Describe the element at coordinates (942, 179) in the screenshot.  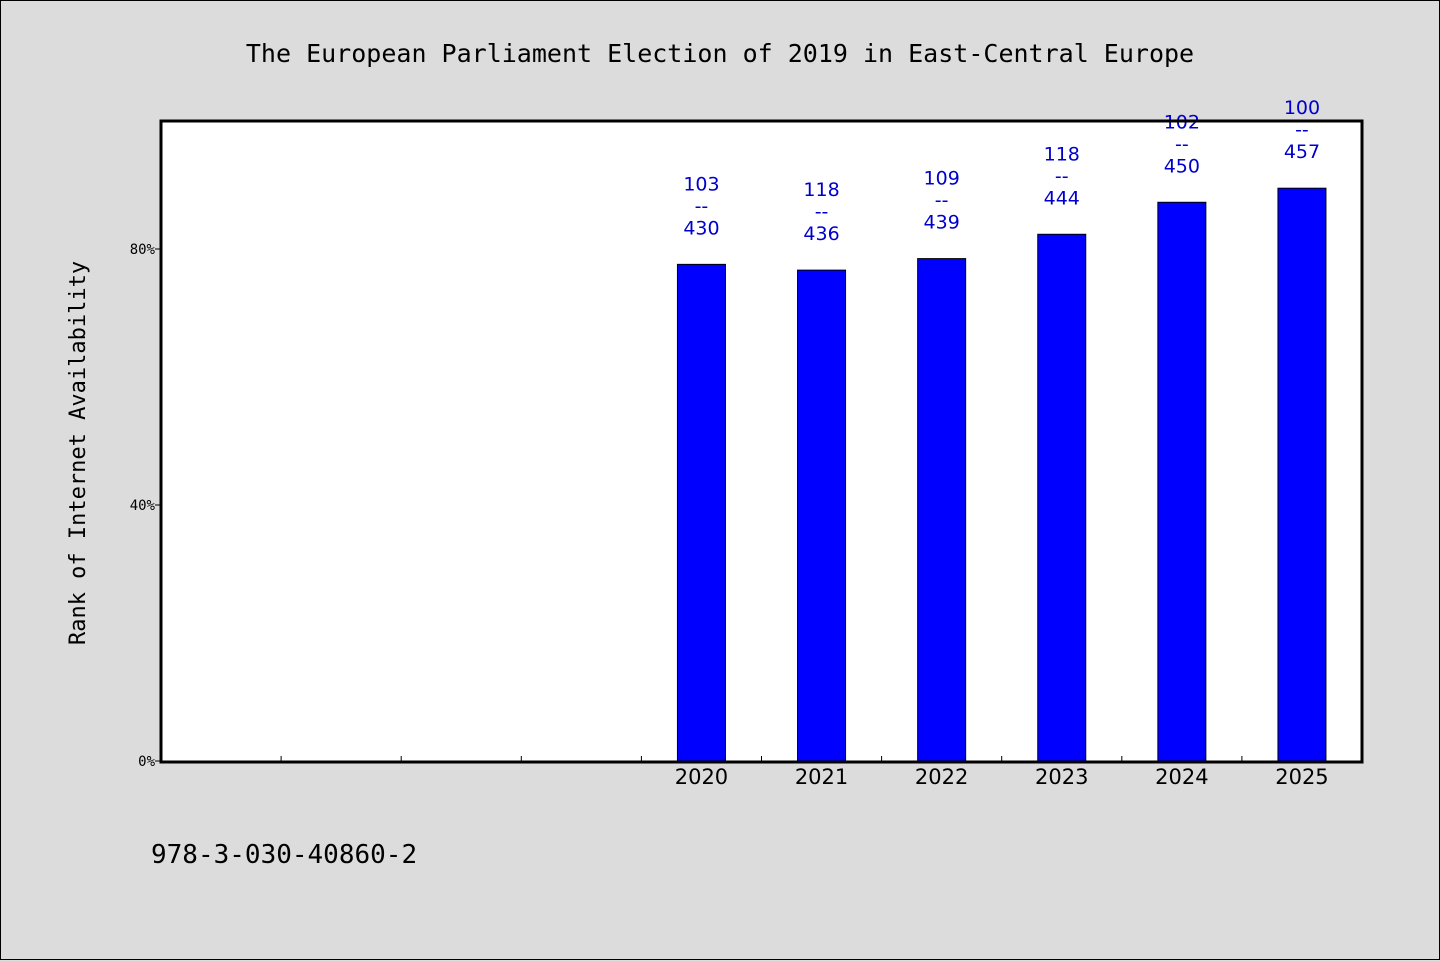
I see `bar-value-label-top: 109` at that location.